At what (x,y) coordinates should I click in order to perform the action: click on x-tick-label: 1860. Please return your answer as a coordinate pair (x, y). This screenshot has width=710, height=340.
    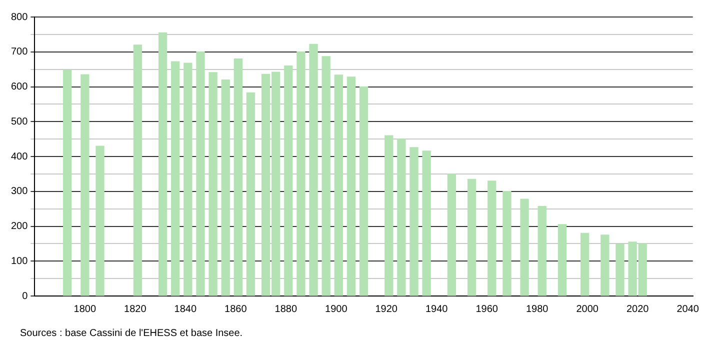
    Looking at the image, I should click on (236, 309).